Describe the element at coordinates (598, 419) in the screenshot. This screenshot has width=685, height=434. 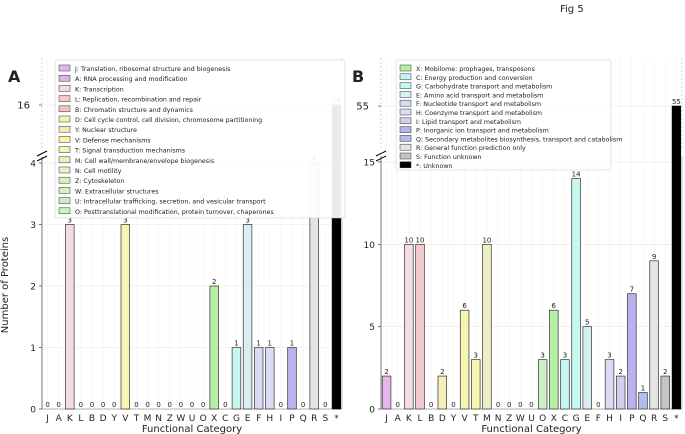
I see `x-tick-label: F` at that location.